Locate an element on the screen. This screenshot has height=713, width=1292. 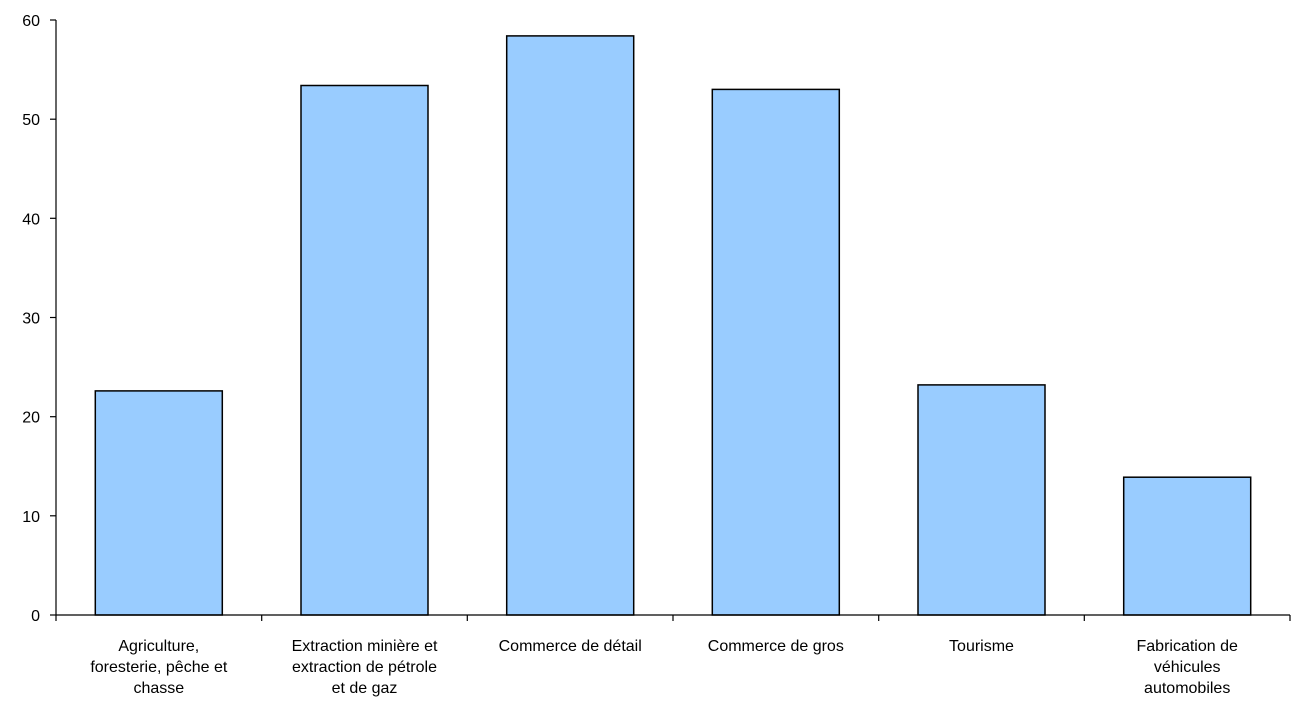
category-label-5: Fabrication de véhicules automobiles is located at coordinates (1187, 667).